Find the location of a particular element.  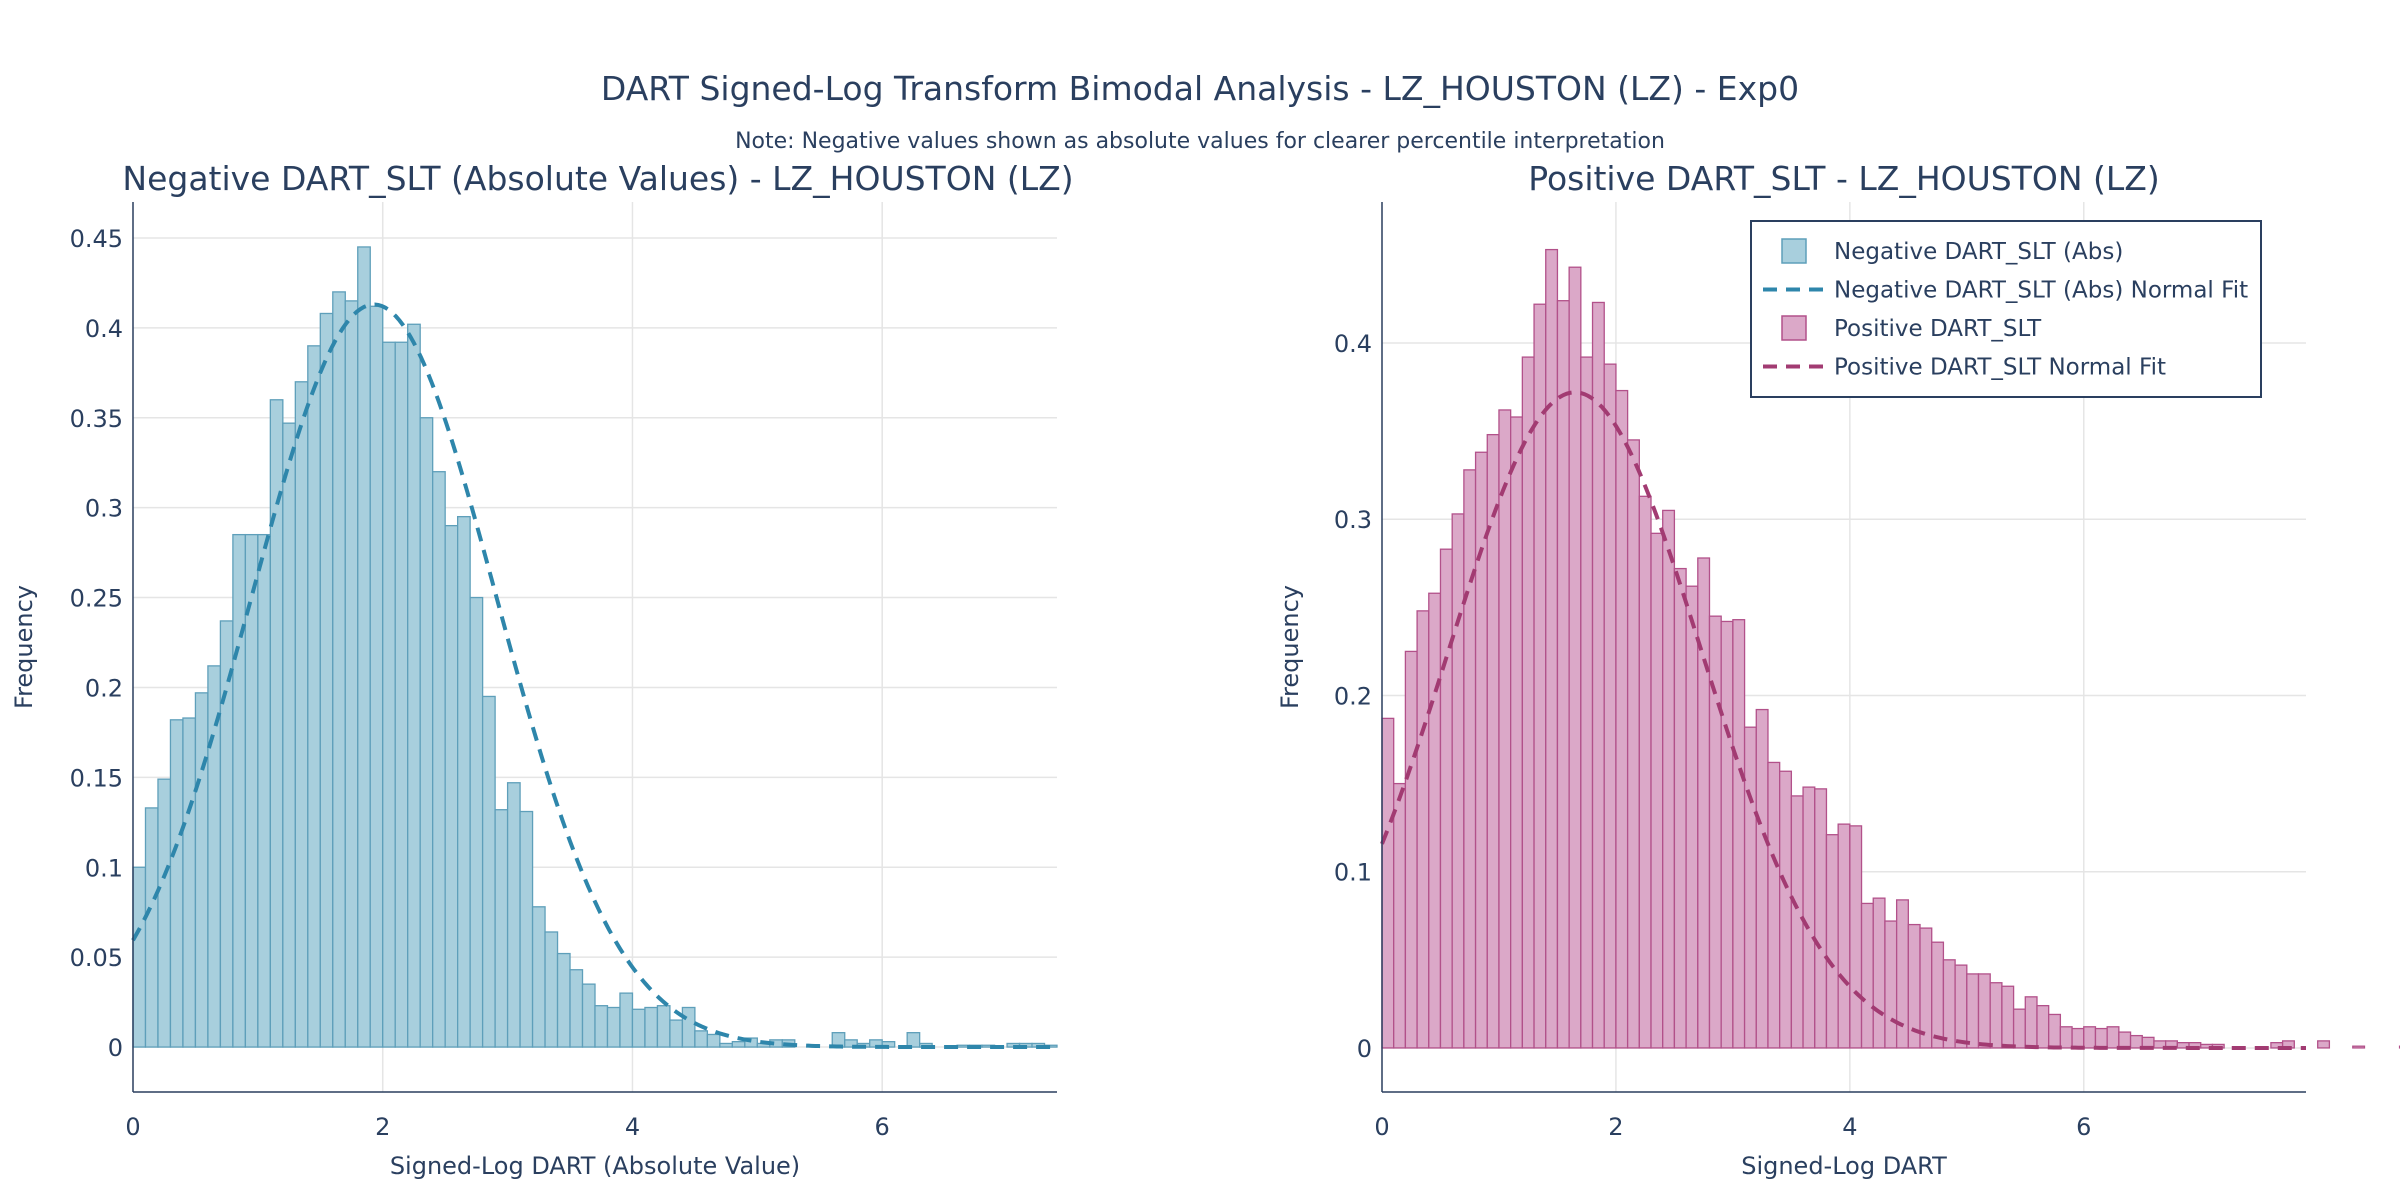

x-tick-label: 2 is located at coordinates (1615, 1127).